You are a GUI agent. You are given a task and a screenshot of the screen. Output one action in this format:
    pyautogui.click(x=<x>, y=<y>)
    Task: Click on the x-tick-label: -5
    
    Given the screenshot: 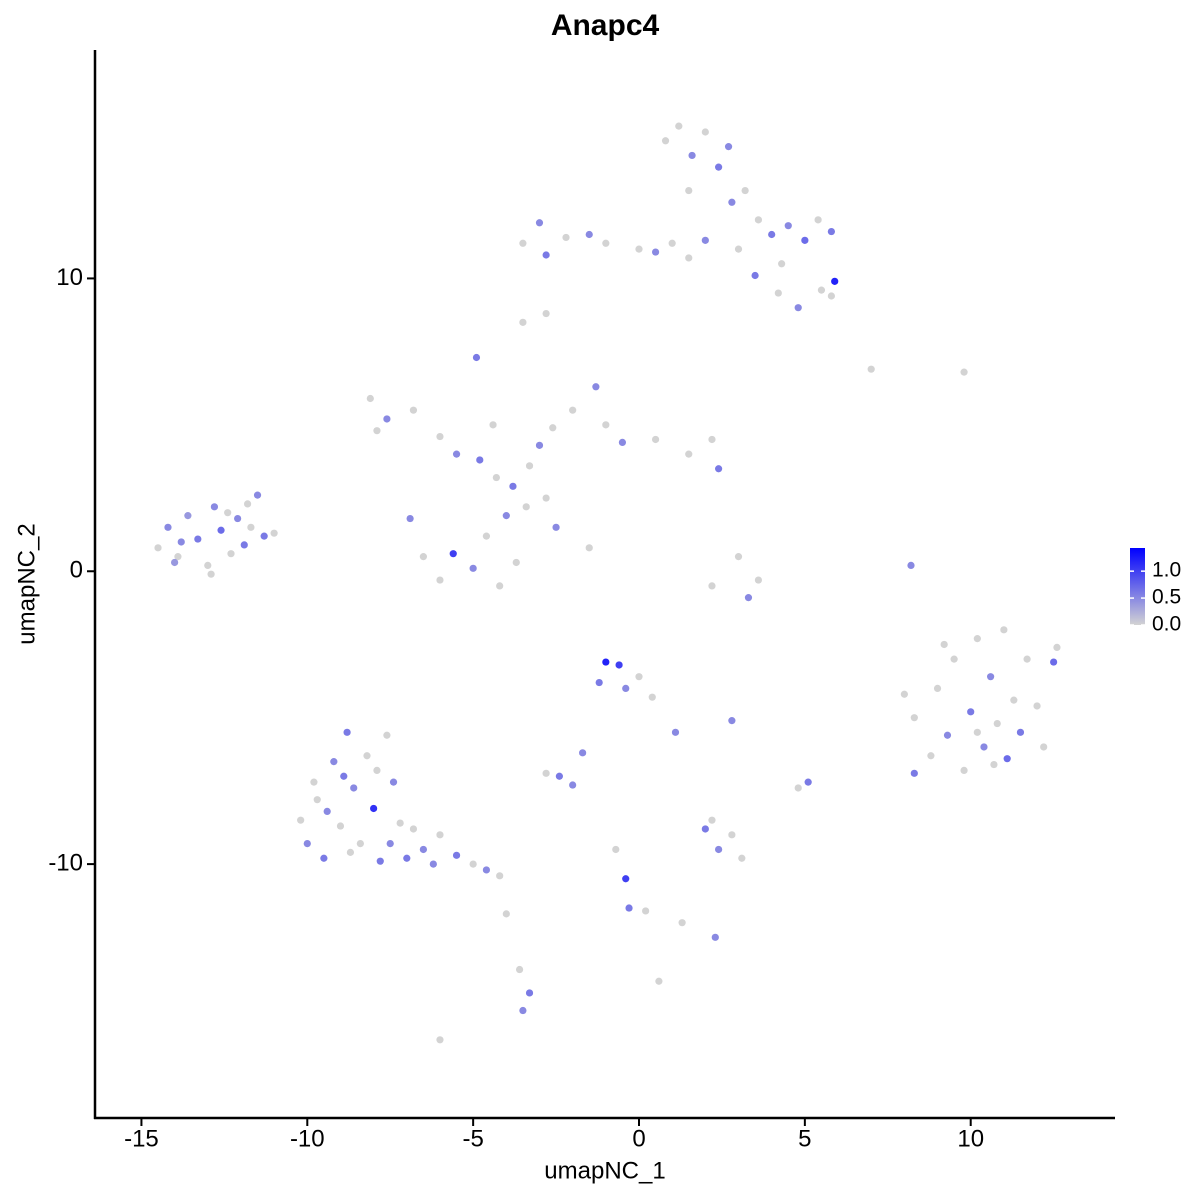 What is the action you would take?
    pyautogui.click(x=472, y=1138)
    